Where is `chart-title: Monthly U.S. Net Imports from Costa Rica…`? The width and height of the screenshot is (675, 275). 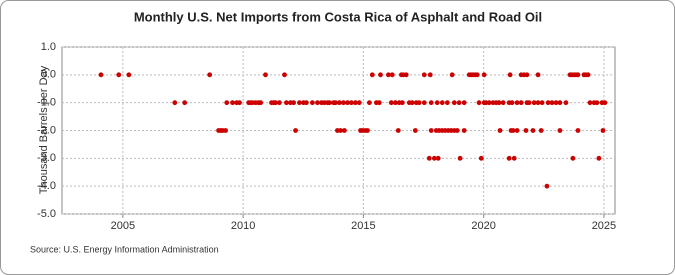 chart-title: Monthly U.S. Net Imports from Costa Rica… is located at coordinates (338, 16).